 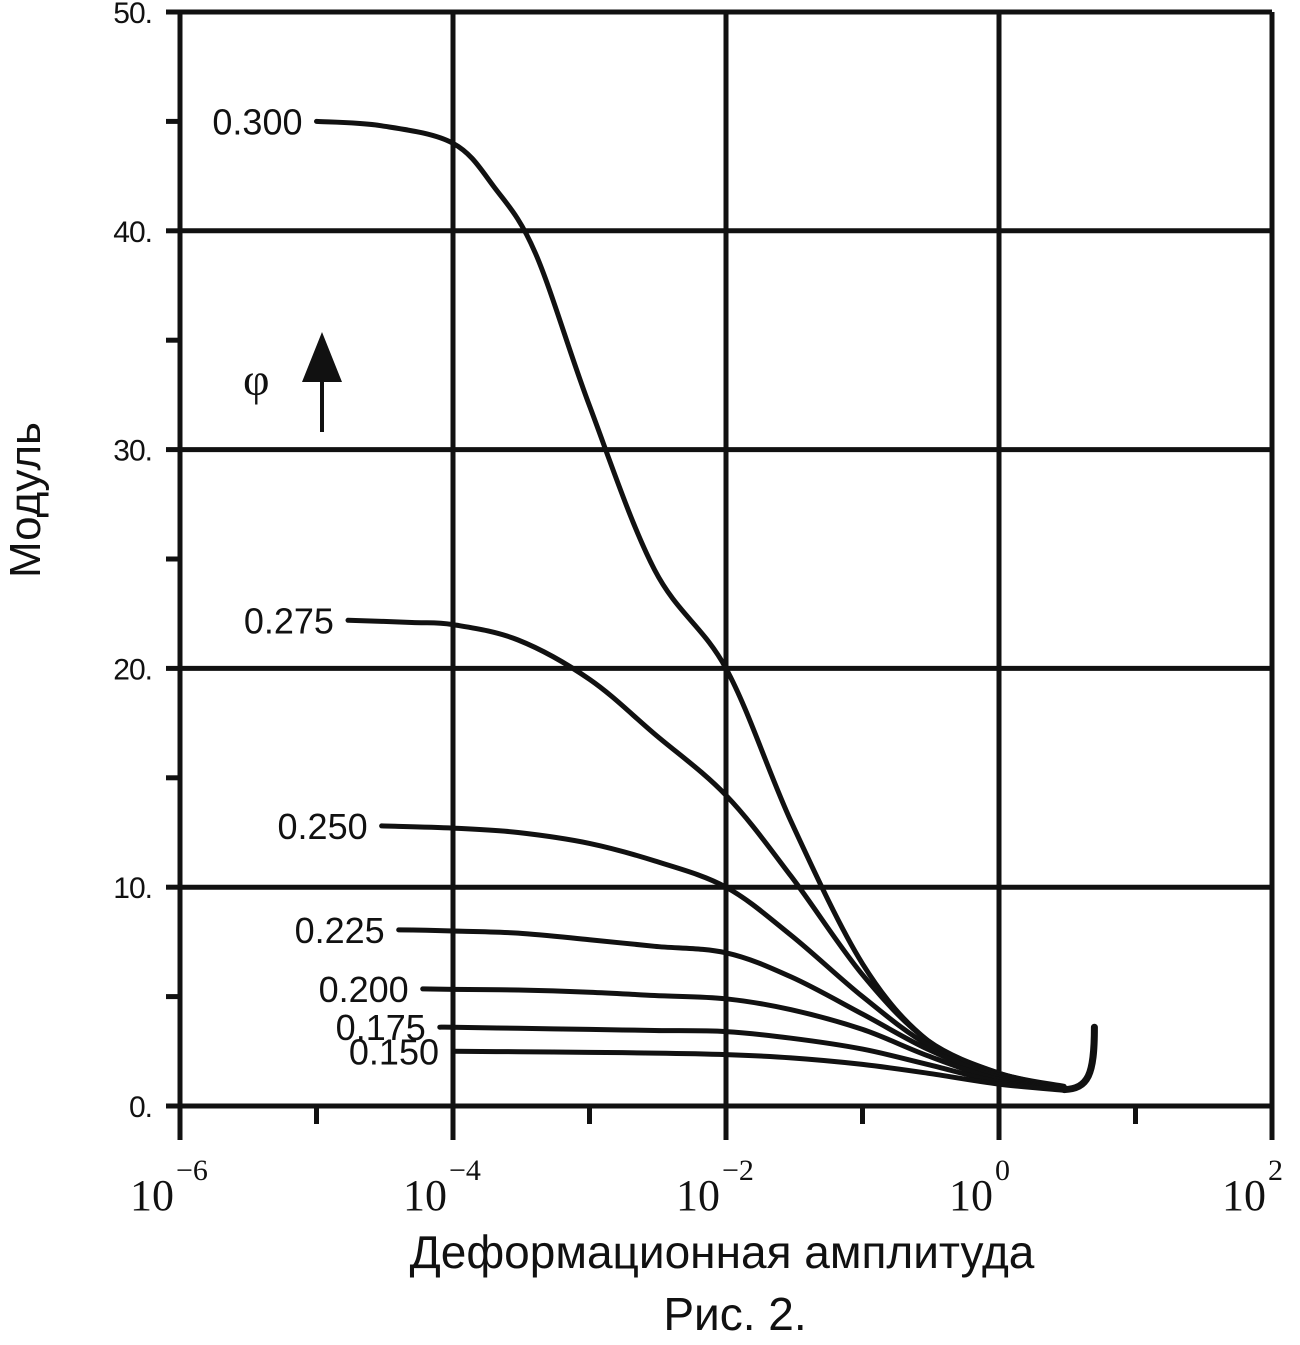 I want to click on x-tick-exponent: −4, so click(x=465, y=1170).